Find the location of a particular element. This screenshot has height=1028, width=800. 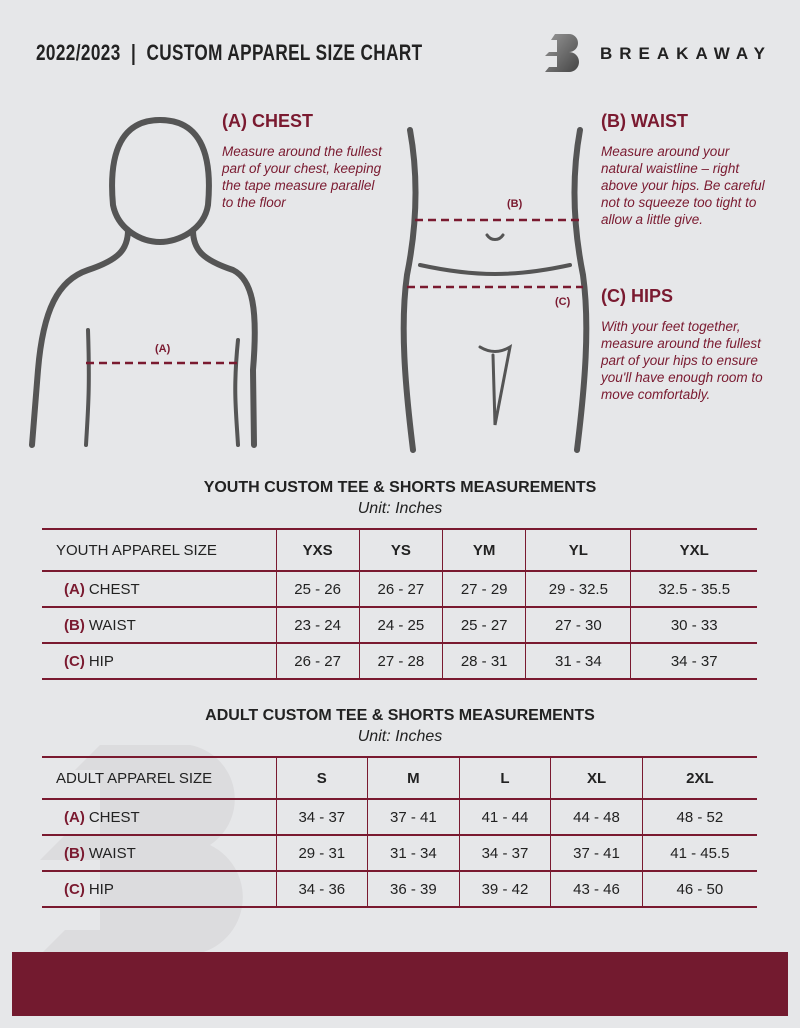

size-column-header: YS is located at coordinates (400, 550).